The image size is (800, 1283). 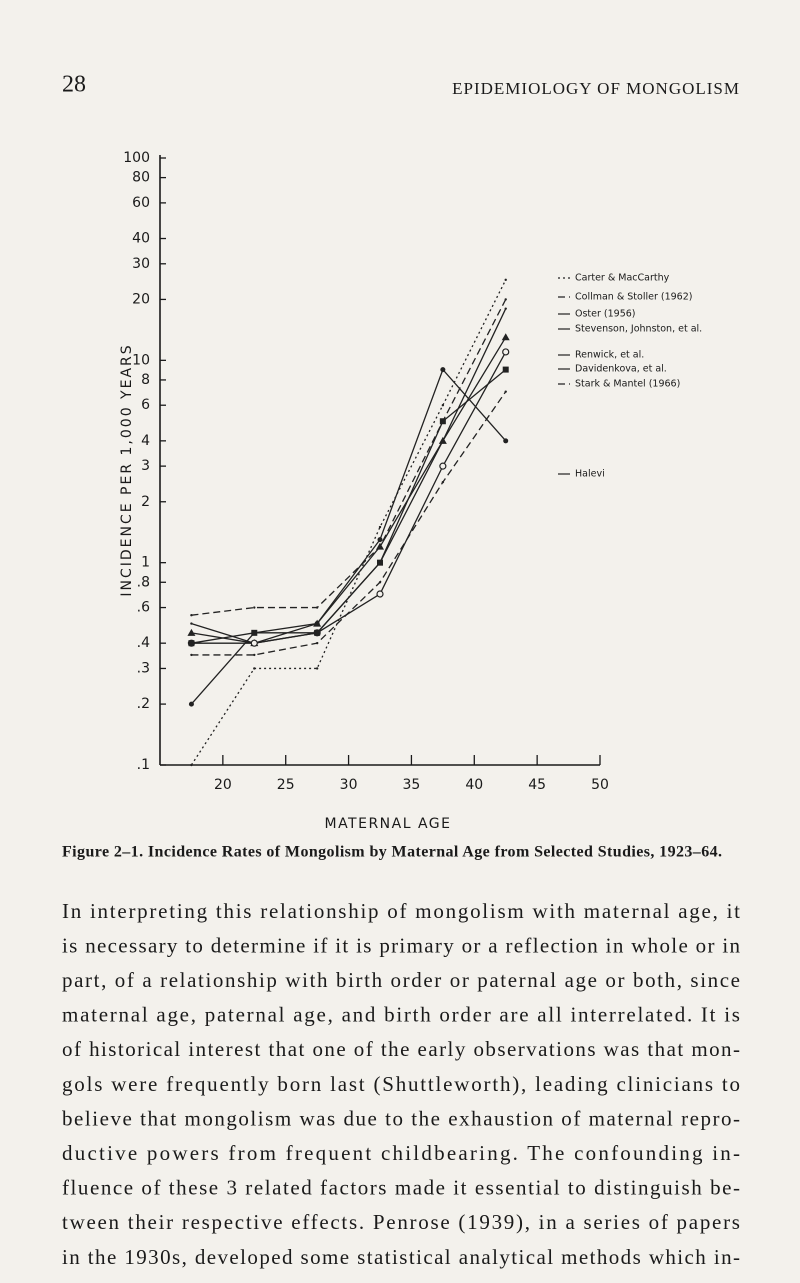 I want to click on y-tick-label: .6, so click(x=143, y=608).